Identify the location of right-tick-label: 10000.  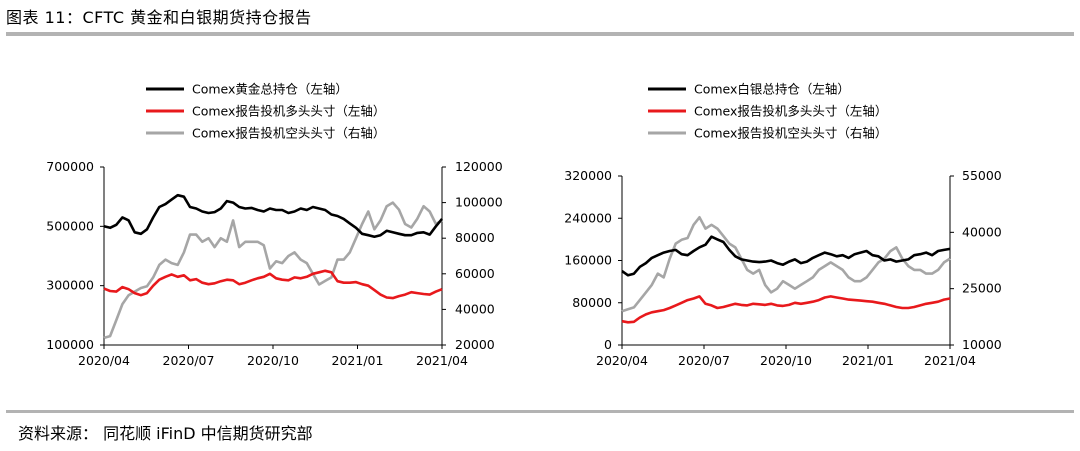
(982, 344).